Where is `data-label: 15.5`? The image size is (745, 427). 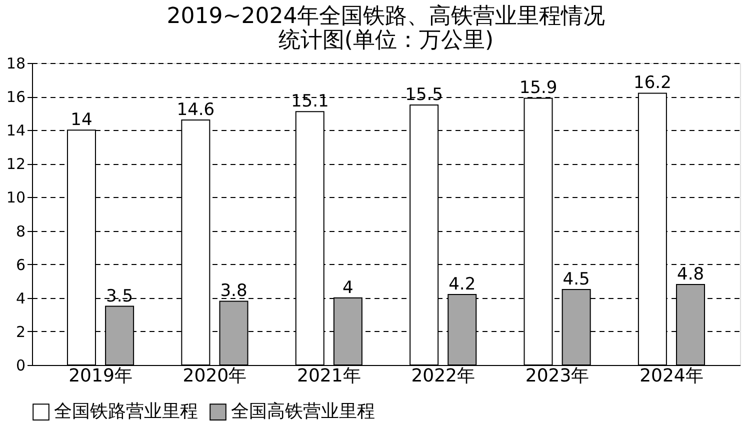
data-label: 15.5 is located at coordinates (424, 94).